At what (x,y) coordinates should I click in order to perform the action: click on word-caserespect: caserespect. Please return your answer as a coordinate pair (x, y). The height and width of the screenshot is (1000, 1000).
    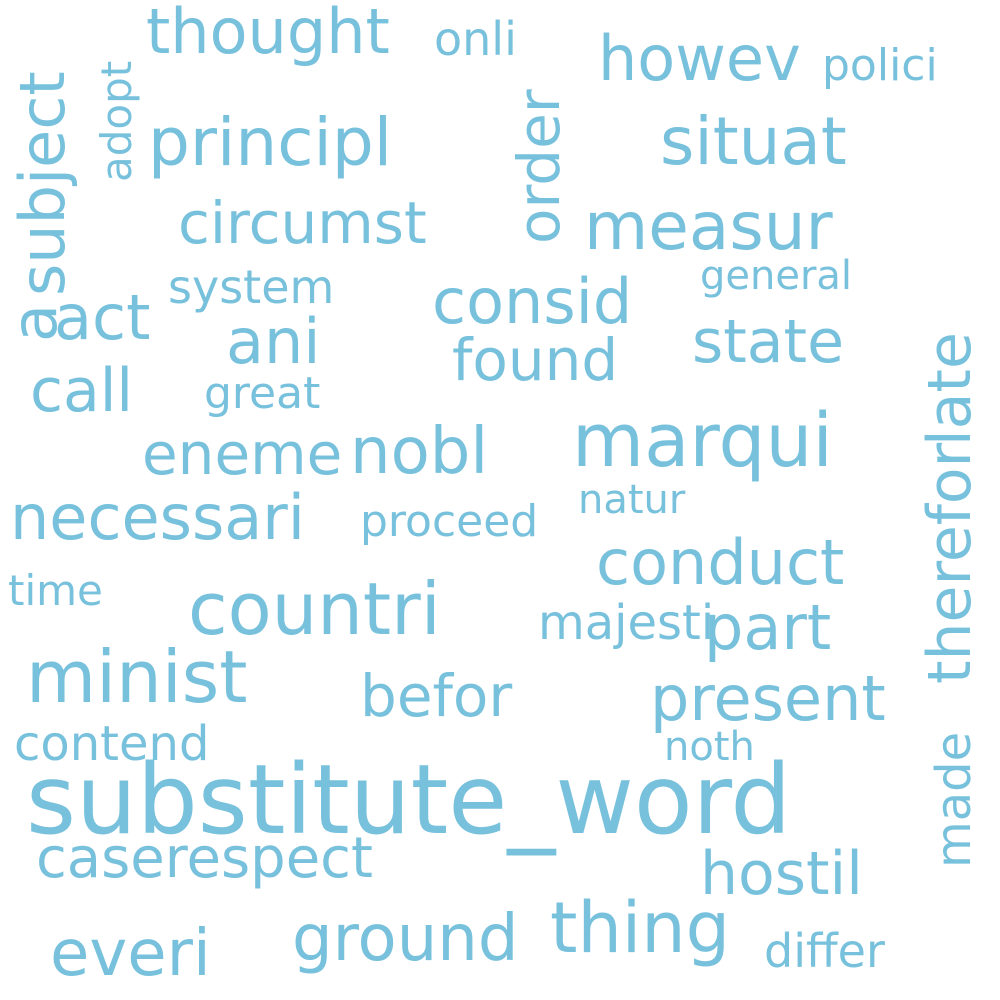
    Looking at the image, I should click on (204, 858).